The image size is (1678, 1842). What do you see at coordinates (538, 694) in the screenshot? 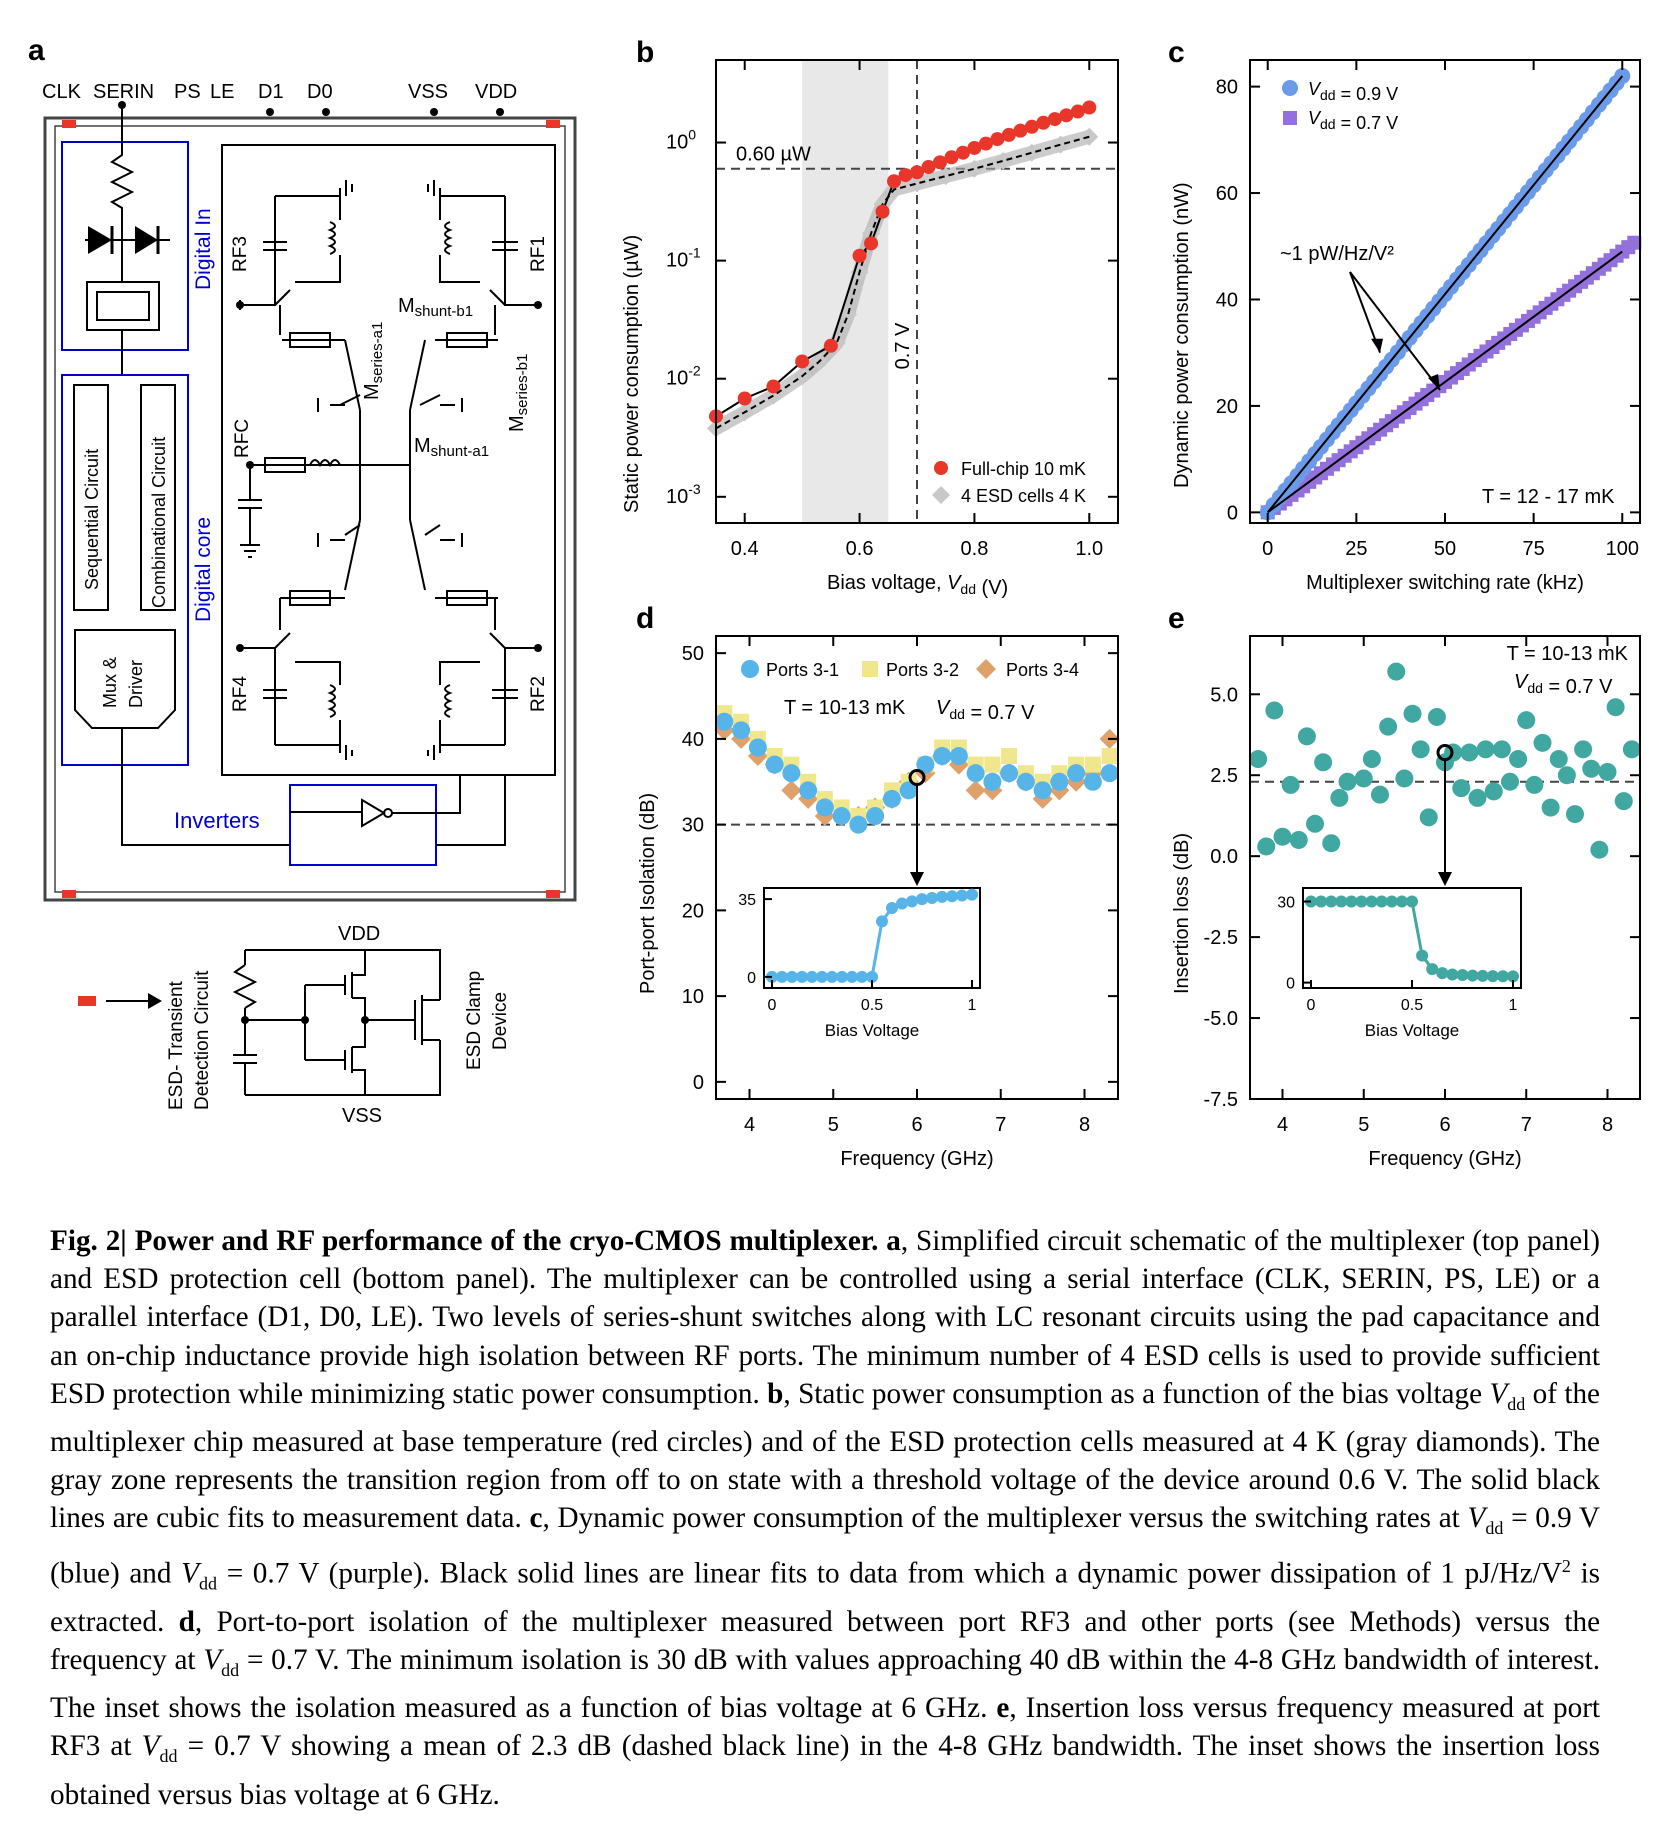
I see `rf2-label: RF2` at bounding box center [538, 694].